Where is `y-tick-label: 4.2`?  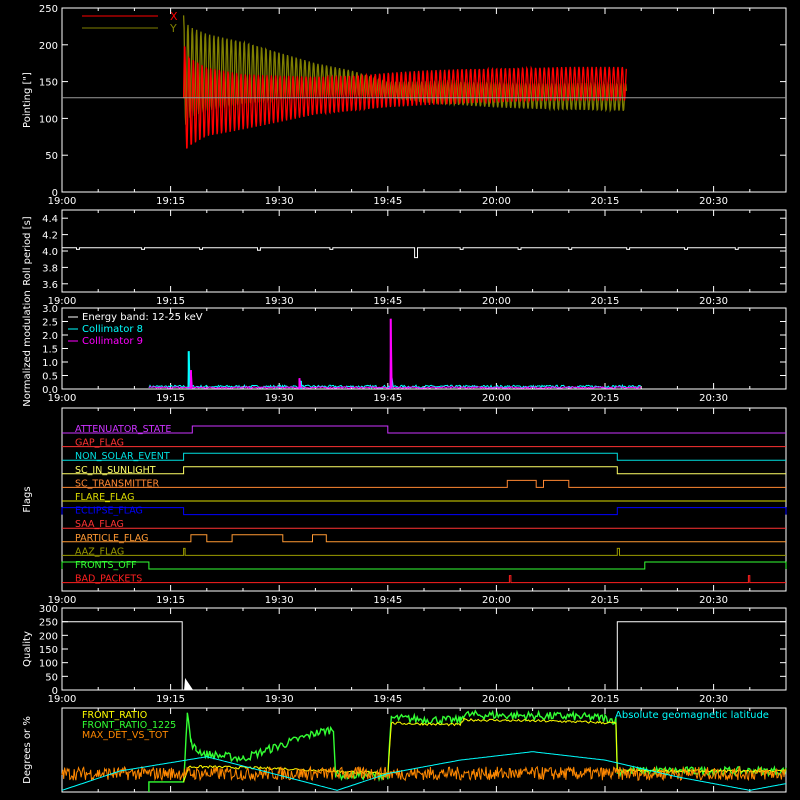
y-tick-label: 4.2 is located at coordinates (50, 236).